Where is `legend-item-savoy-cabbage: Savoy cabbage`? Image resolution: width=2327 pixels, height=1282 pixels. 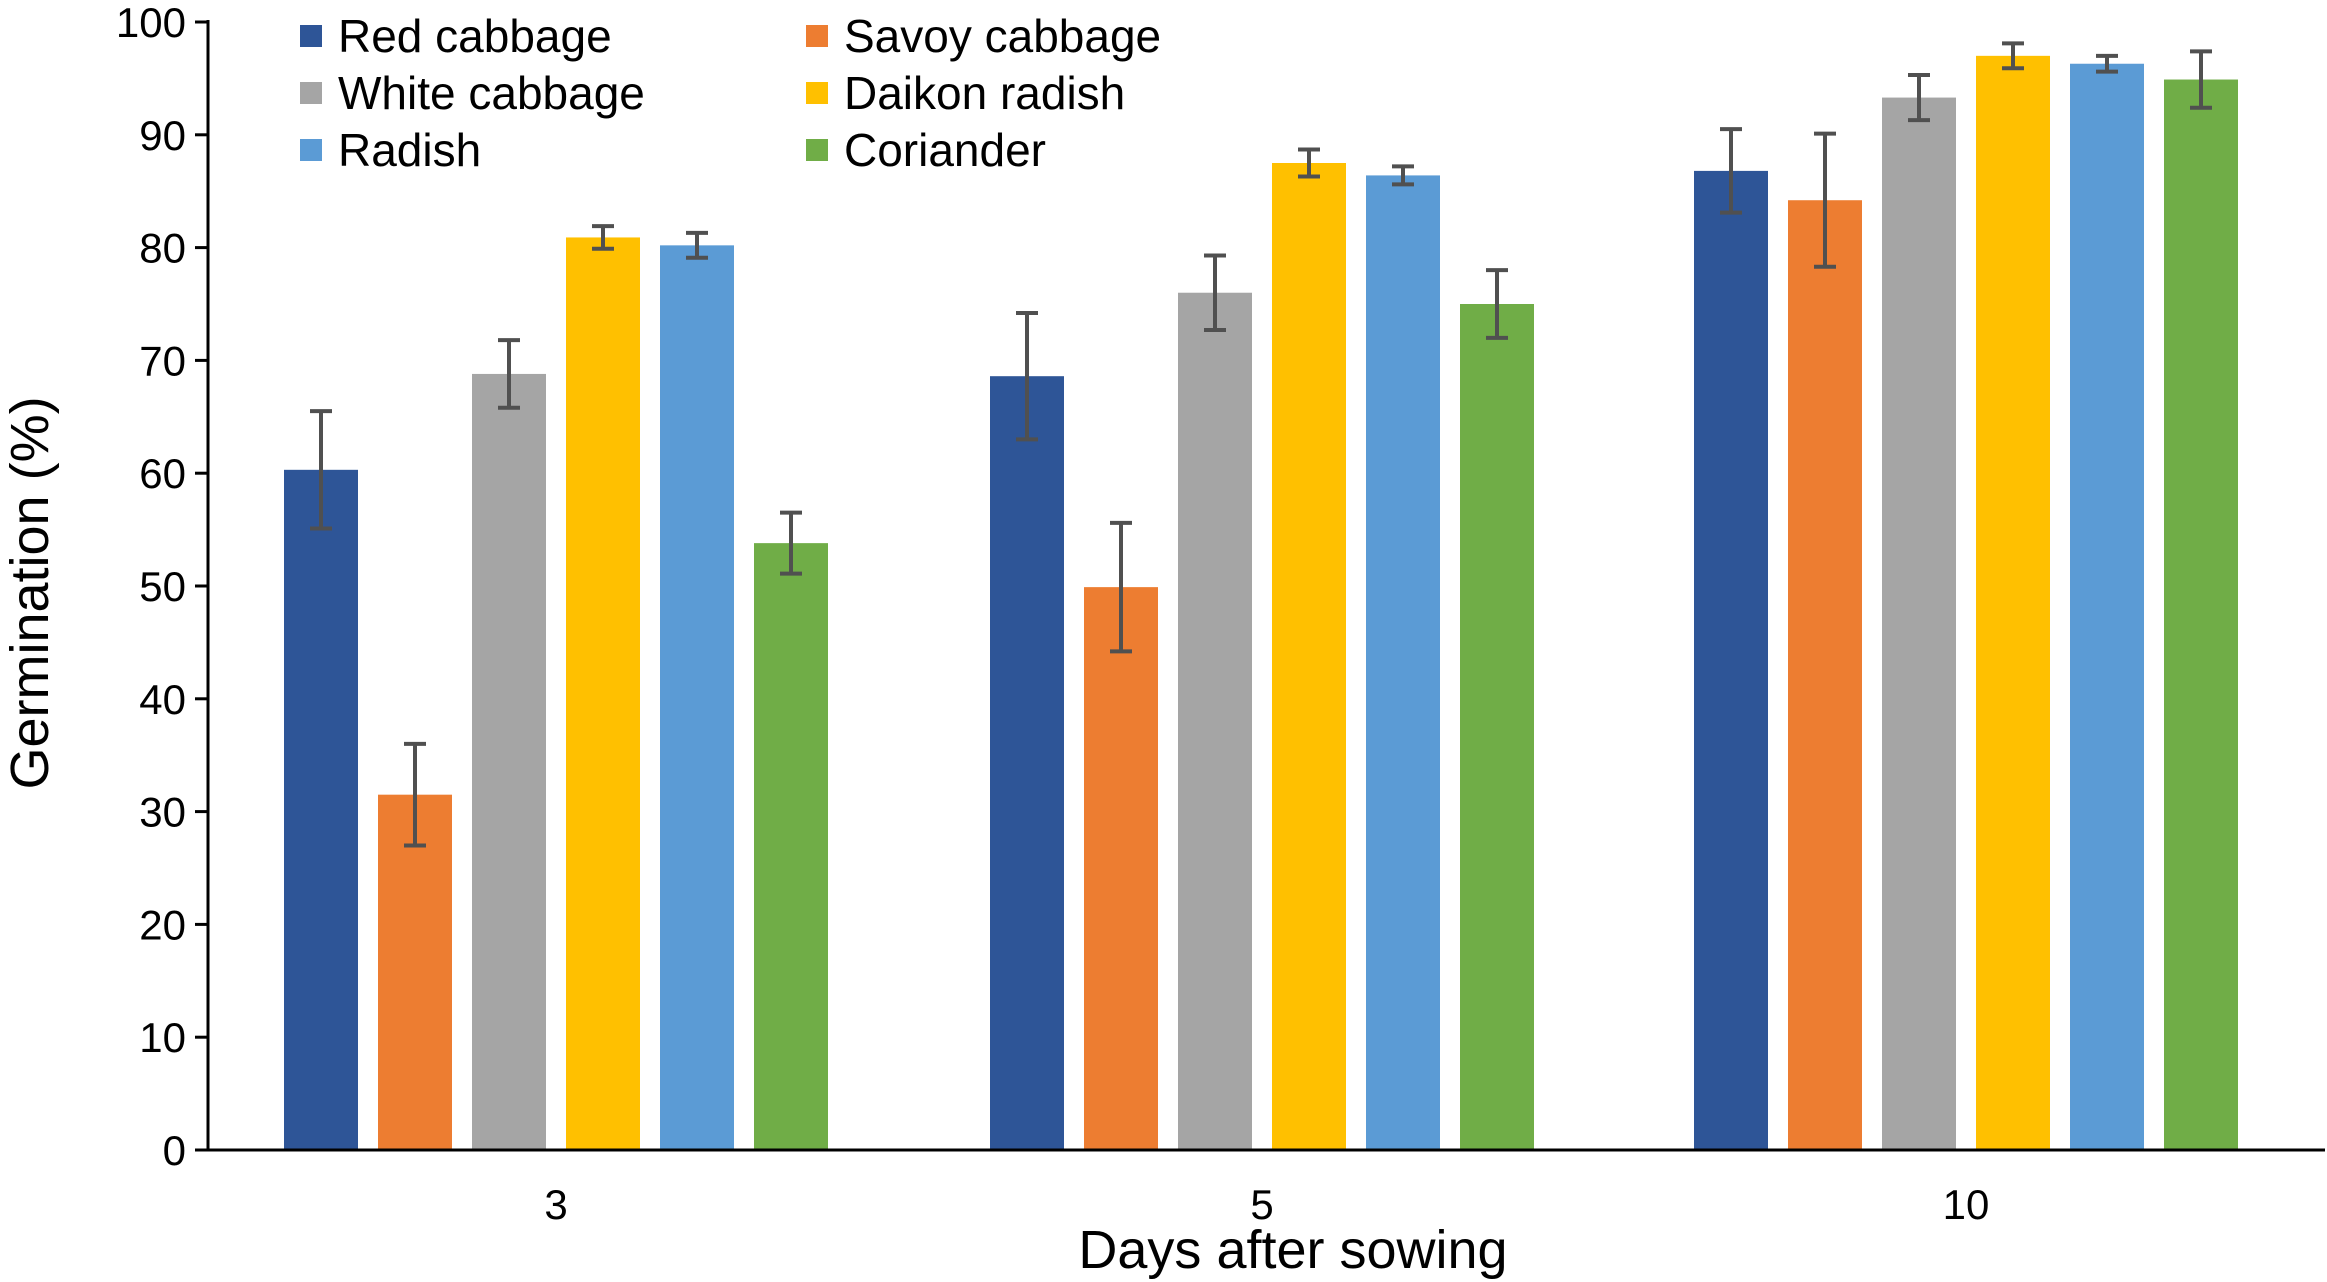 legend-item-savoy-cabbage: Savoy cabbage is located at coordinates (983, 36).